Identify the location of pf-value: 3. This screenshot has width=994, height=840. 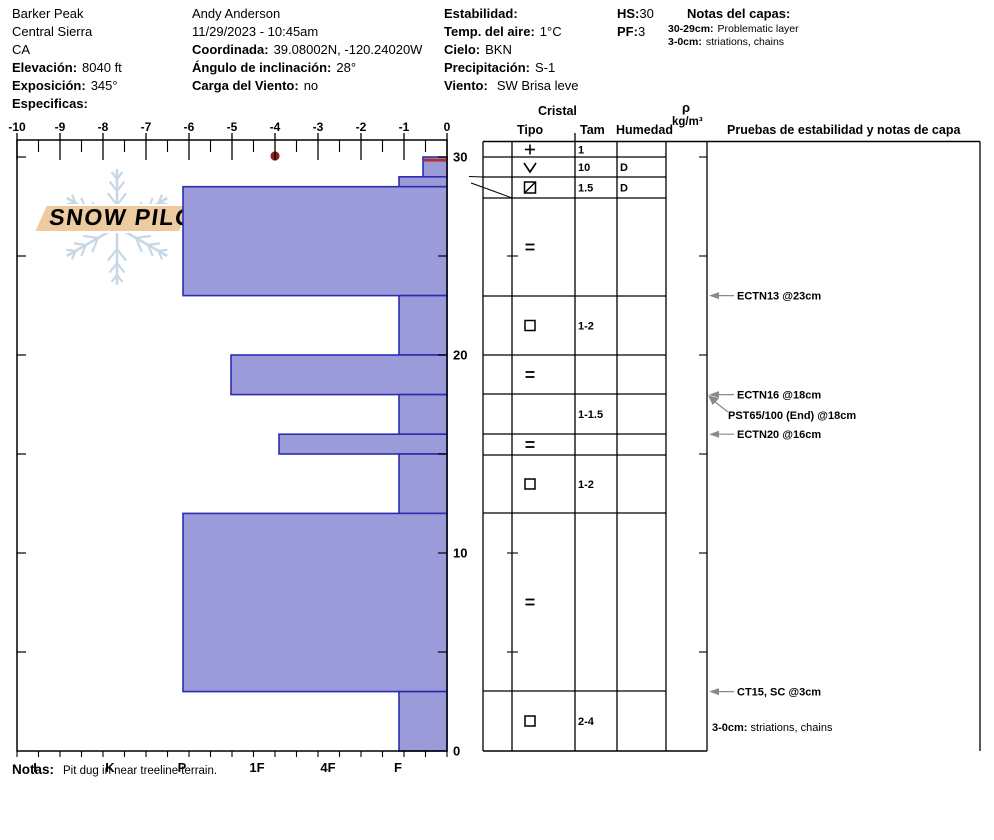
(641, 31).